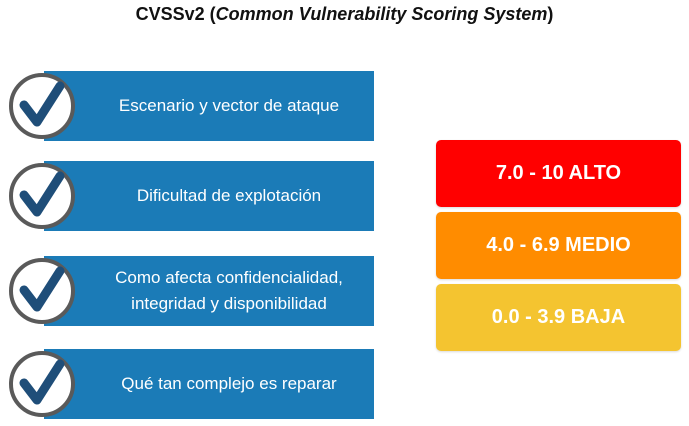  I want to click on severity-label: 4.0 - 6.9 MEDIO, so click(558, 245).